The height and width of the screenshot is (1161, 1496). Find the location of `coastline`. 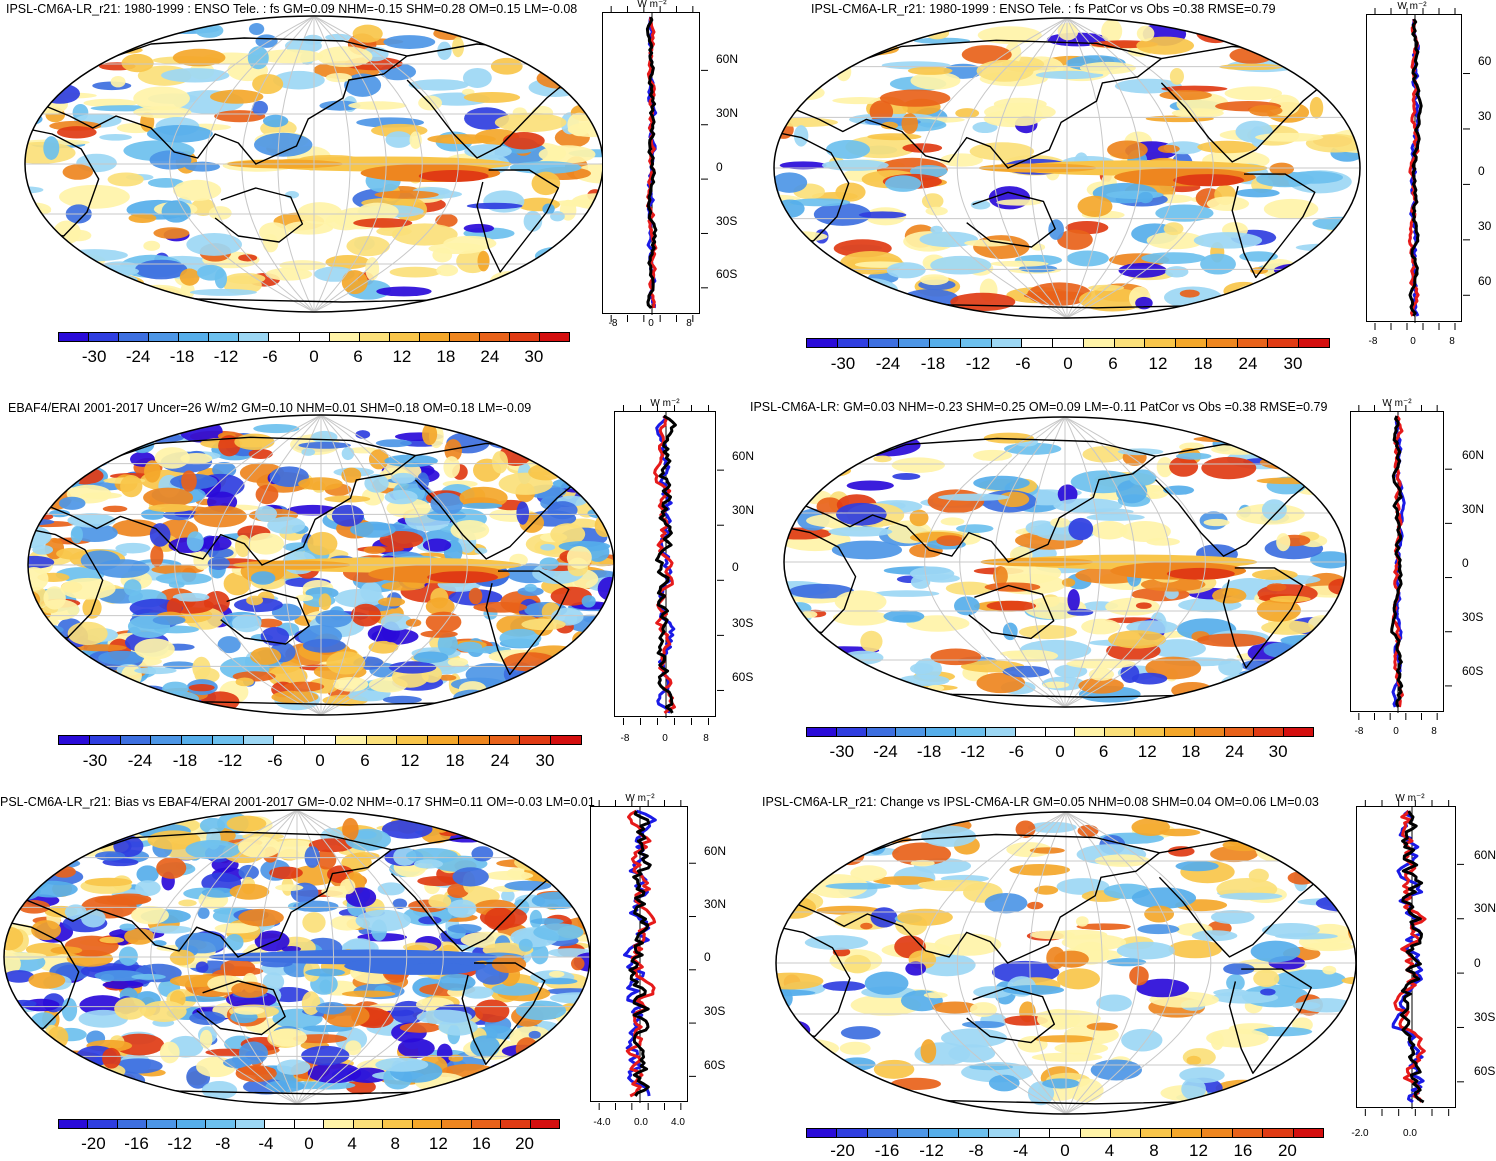

coastline is located at coordinates (259, 215).